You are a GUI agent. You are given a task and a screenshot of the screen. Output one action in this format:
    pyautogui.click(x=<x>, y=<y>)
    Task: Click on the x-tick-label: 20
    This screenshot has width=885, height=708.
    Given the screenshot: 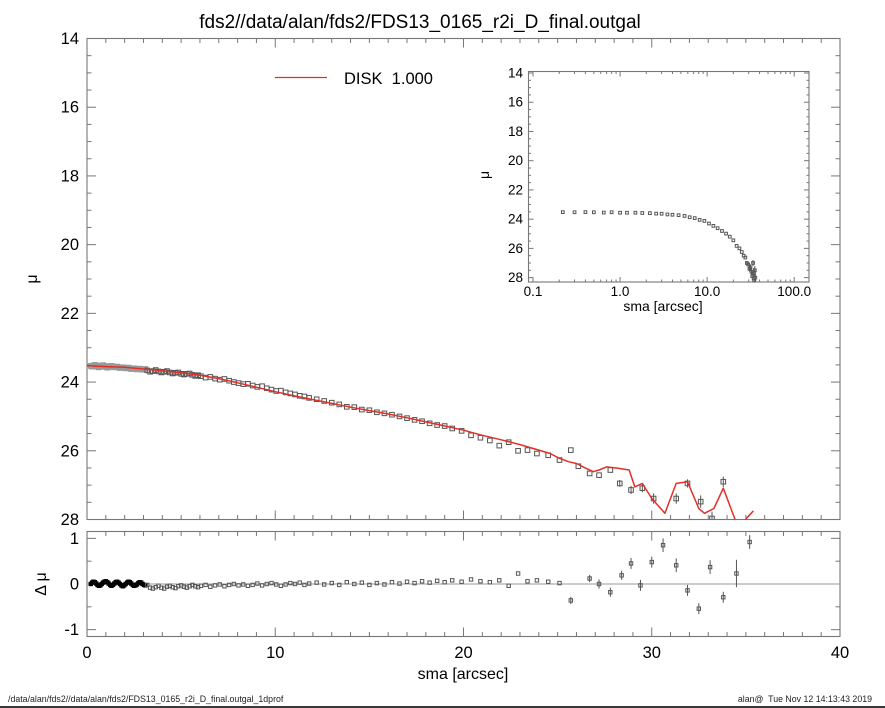 What is the action you would take?
    pyautogui.click(x=463, y=653)
    